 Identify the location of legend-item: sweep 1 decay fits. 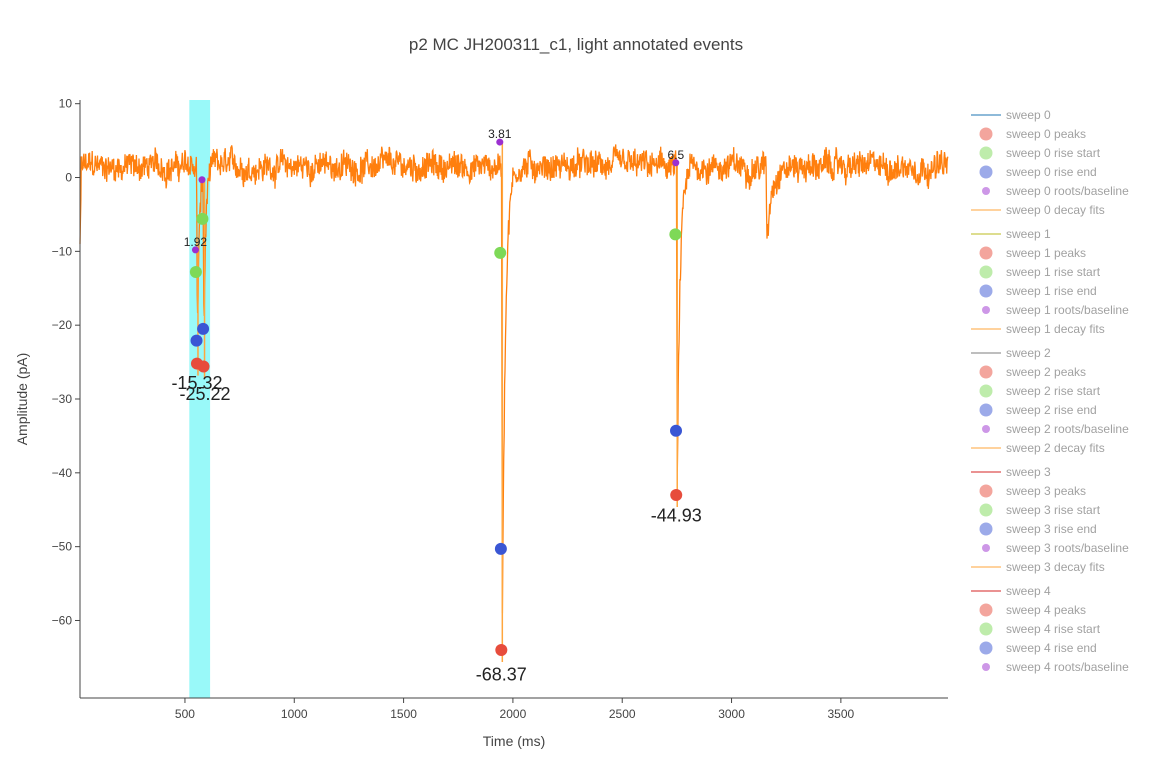
(1038, 329).